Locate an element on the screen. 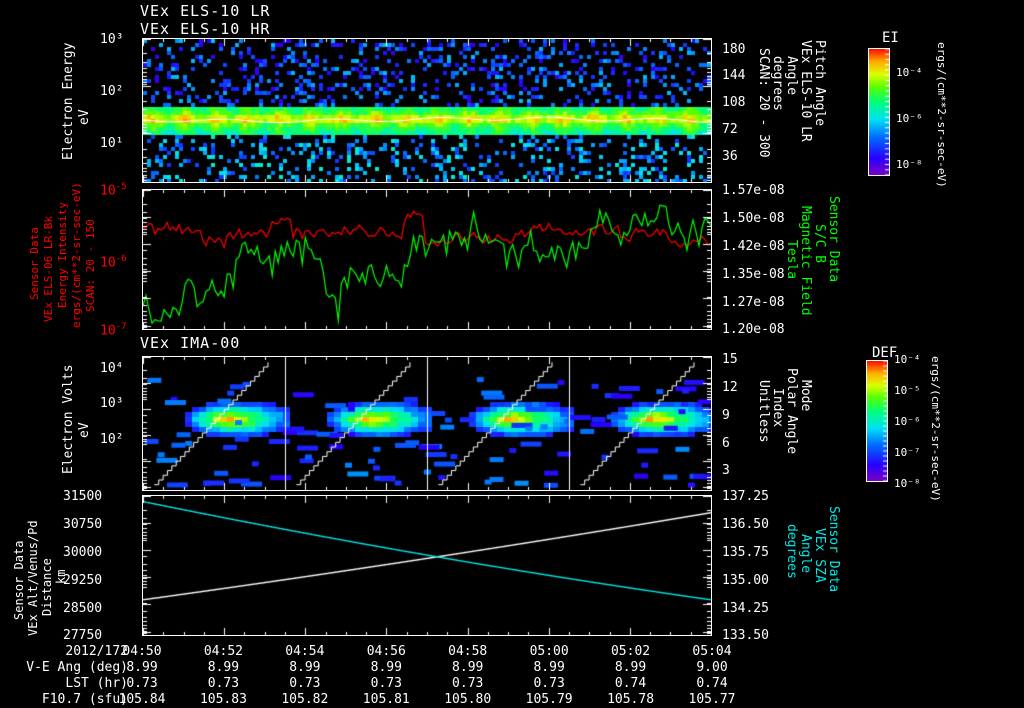 The height and width of the screenshot is (708, 1024). panel3-ylabel-line1: eV is located at coordinates (84, 430).